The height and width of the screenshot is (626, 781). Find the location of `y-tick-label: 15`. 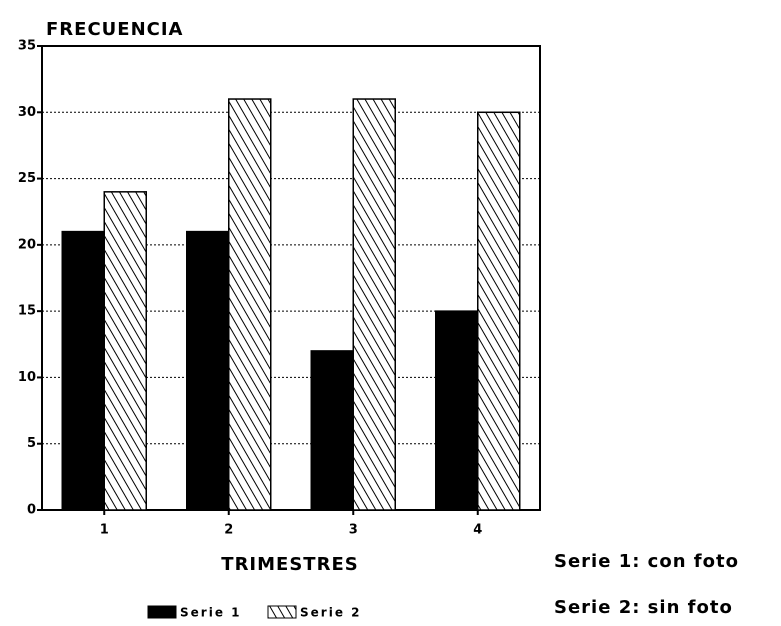

y-tick-label: 15 is located at coordinates (27, 311).